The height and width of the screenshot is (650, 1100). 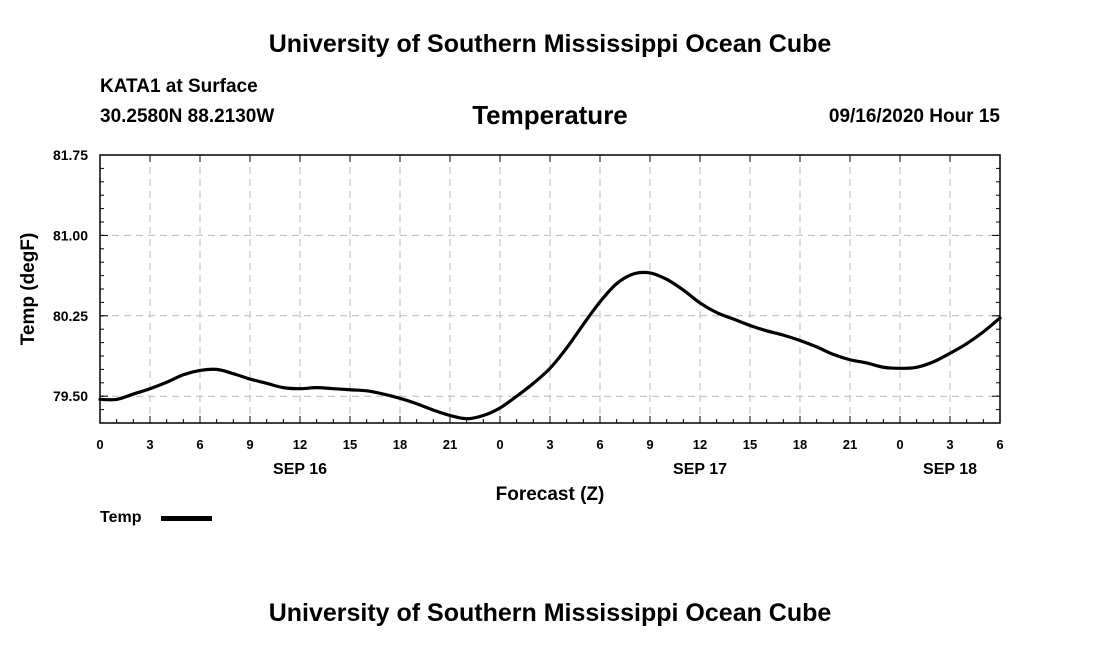 I want to click on day-label: SEP 16, so click(x=300, y=469).